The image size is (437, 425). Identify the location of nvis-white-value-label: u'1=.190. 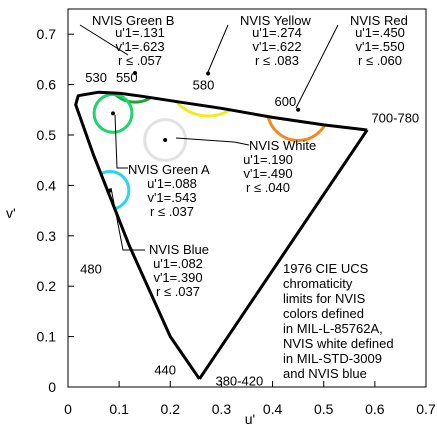
(268, 159).